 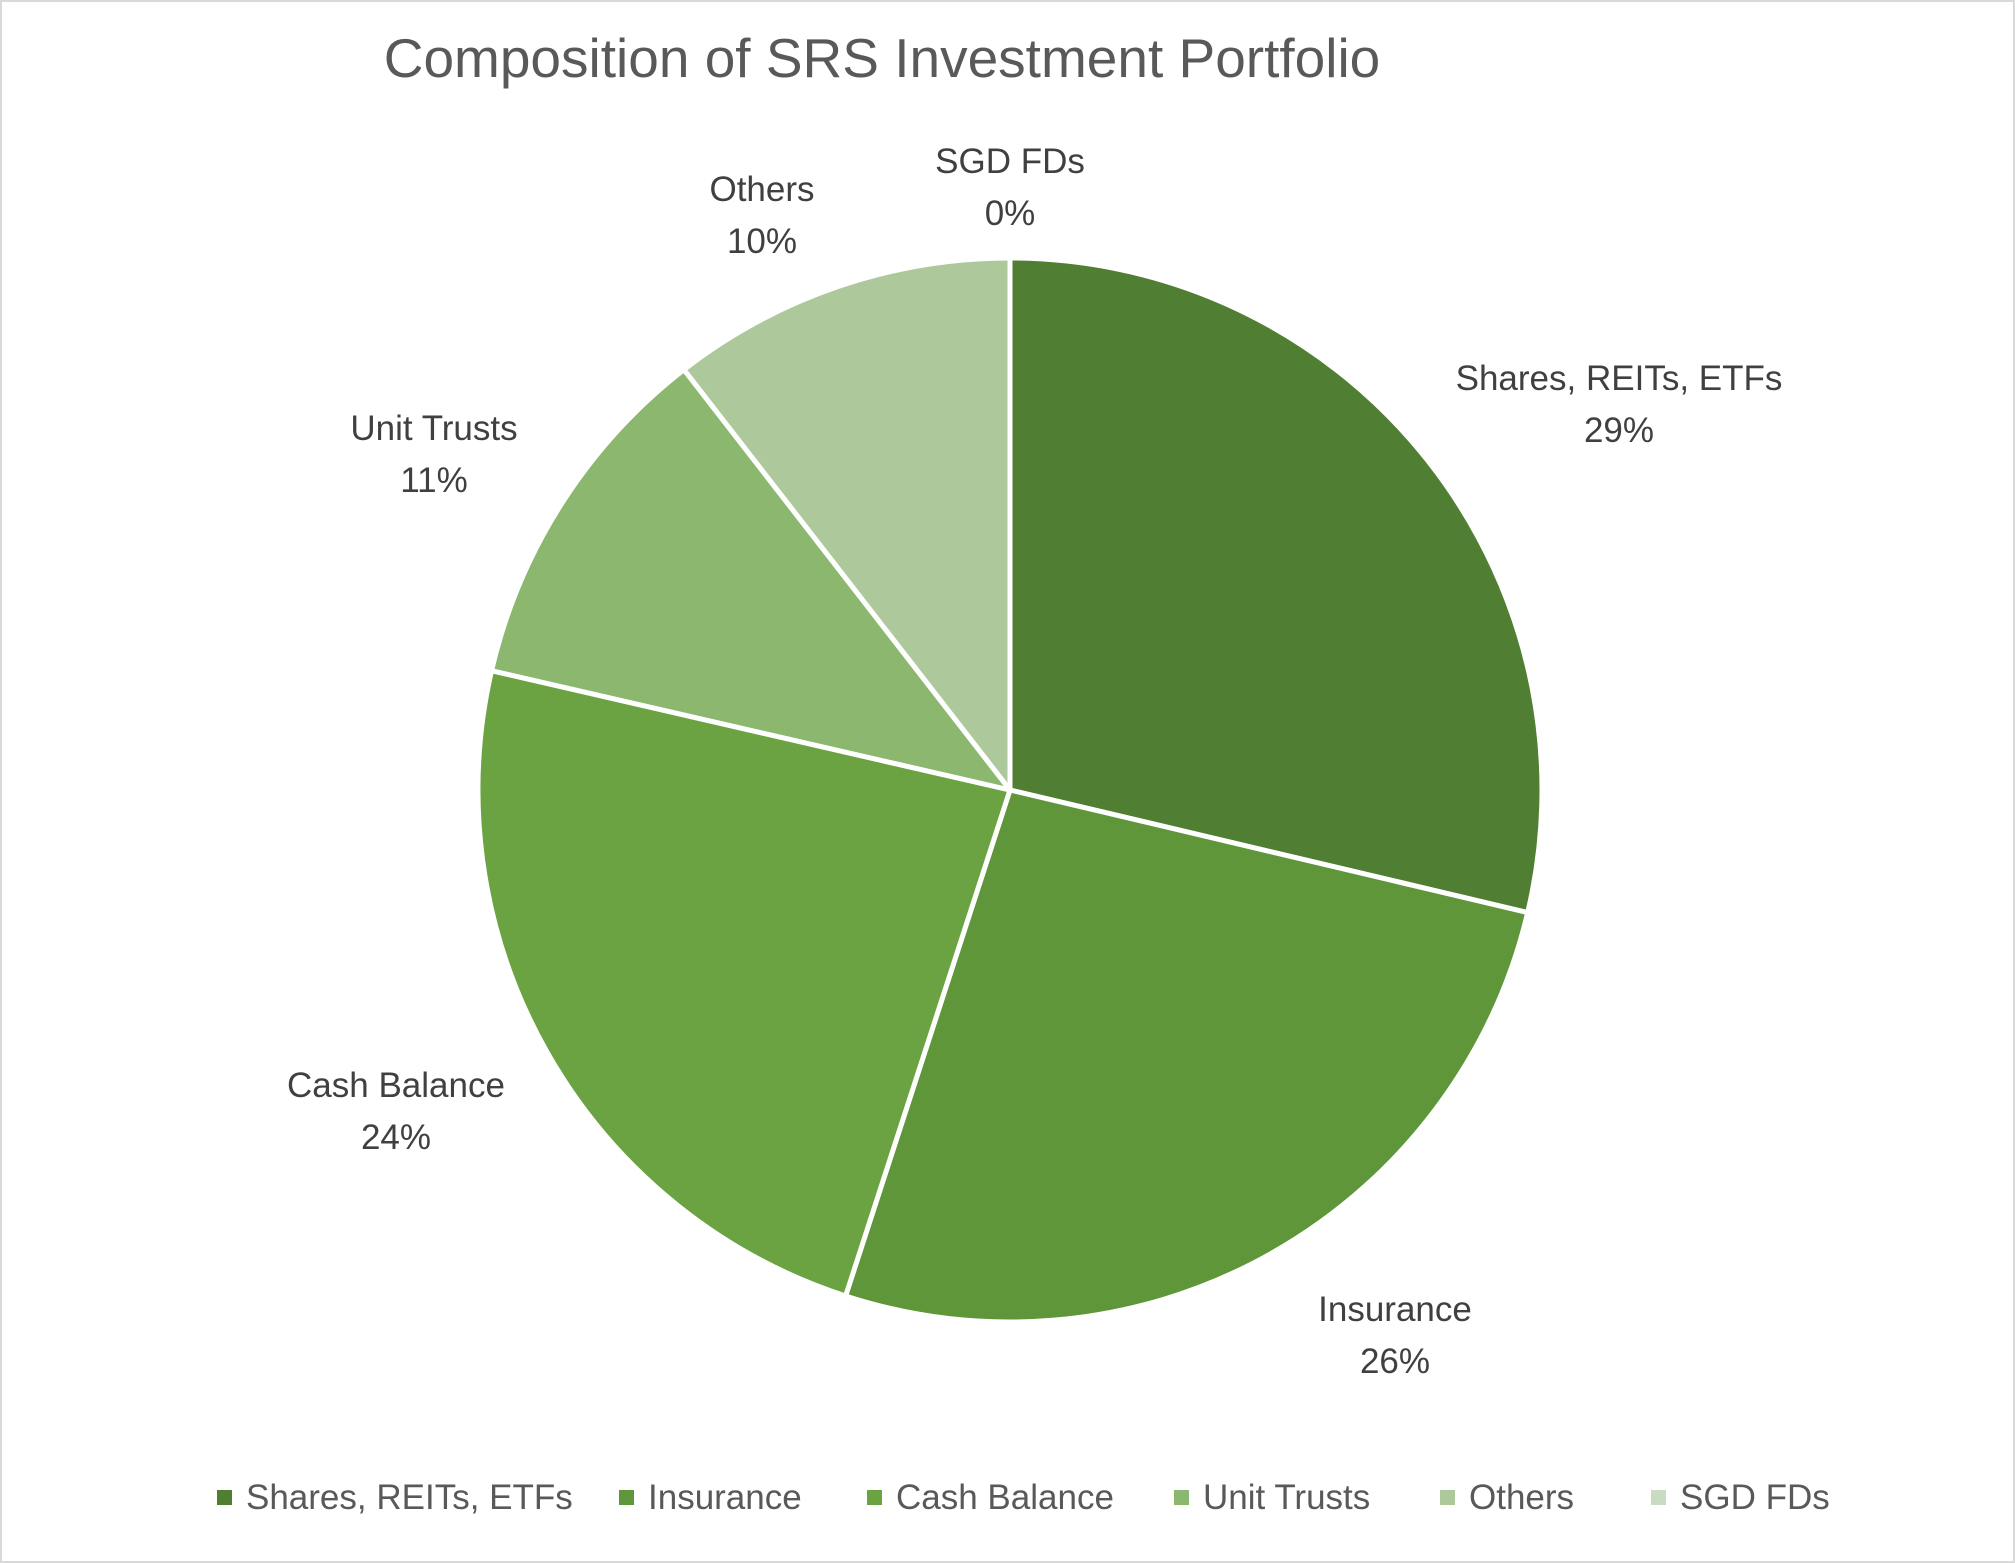 I want to click on legend-label-shares-reits-etfs: Shares, REITs, ETFs, so click(x=409, y=1497).